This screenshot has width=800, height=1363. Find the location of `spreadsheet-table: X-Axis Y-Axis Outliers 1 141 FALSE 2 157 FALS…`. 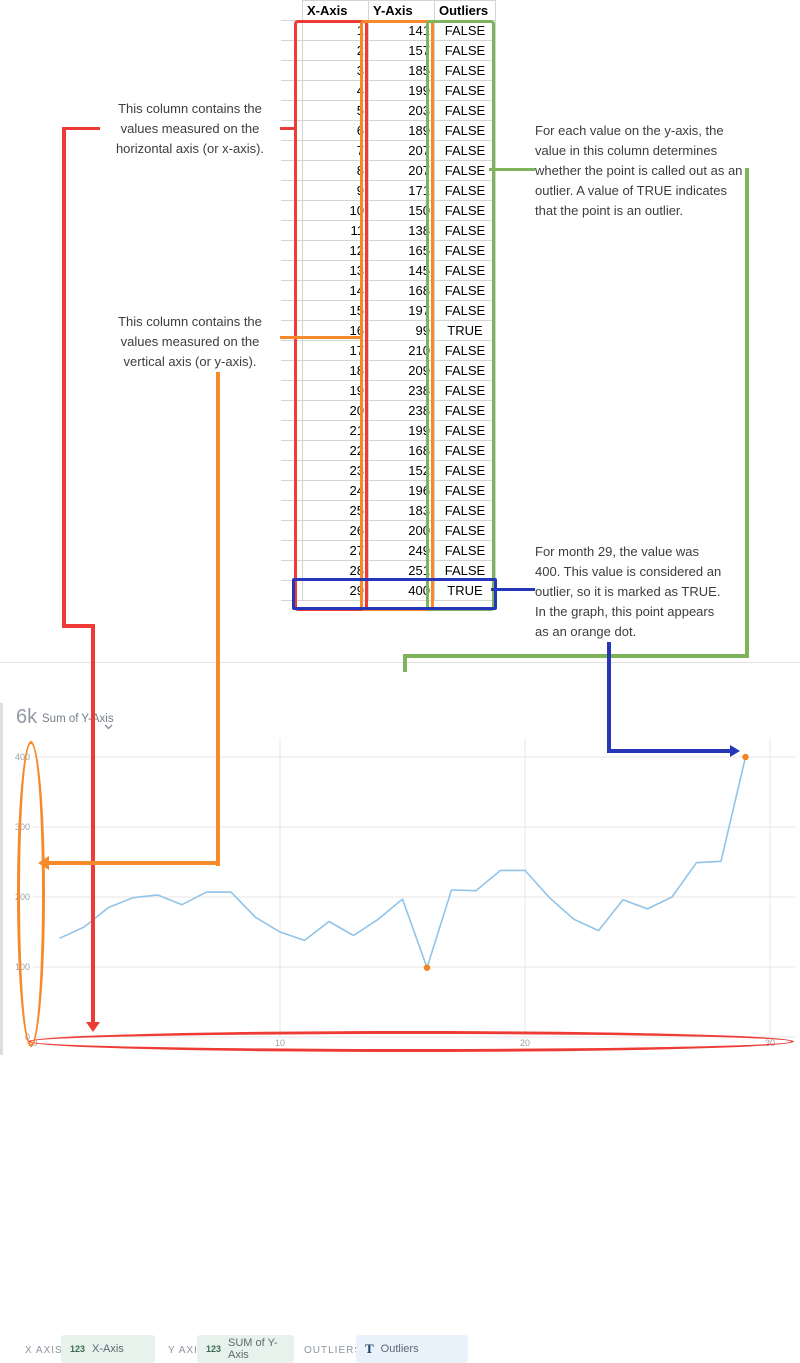

spreadsheet-table: X-Axis Y-Axis Outliers 1 141 FALSE 2 157 FALS… is located at coordinates (388, 300).